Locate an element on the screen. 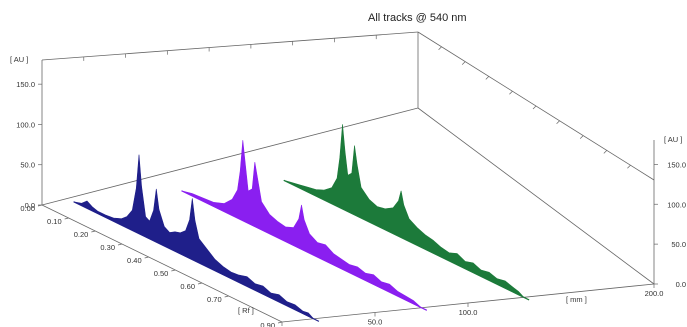 The width and height of the screenshot is (687, 327). chart-title: All tracks @ 540 nm is located at coordinates (417, 18).